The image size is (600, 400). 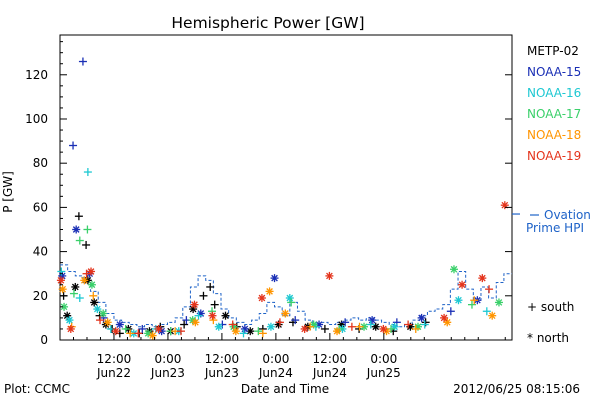 What do you see at coordinates (40, 207) in the screenshot?
I see `y-tick-label: 60` at bounding box center [40, 207].